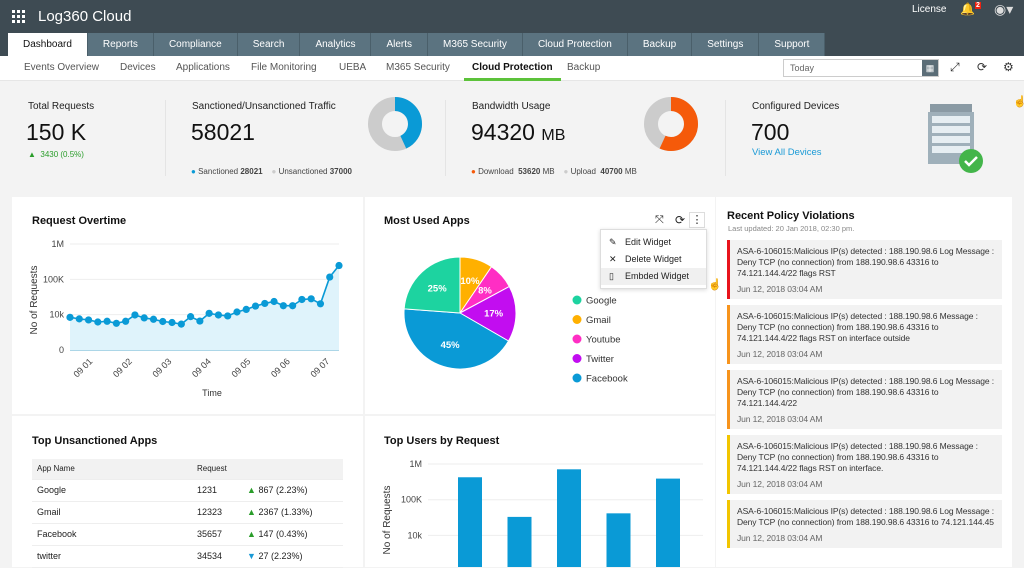 Image resolution: width=1024 pixels, height=568 pixels. Describe the element at coordinates (487, 313) in the screenshot. I see `pie-slice-twitter` at that location.